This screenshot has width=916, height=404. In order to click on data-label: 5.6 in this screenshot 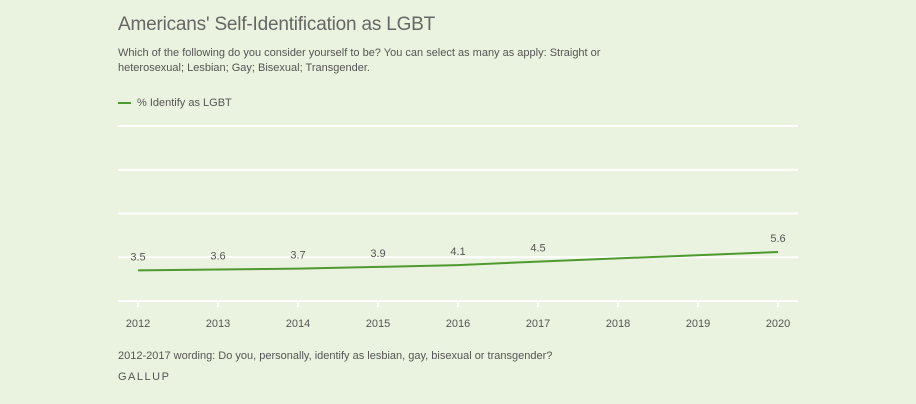, I will do `click(777, 239)`.